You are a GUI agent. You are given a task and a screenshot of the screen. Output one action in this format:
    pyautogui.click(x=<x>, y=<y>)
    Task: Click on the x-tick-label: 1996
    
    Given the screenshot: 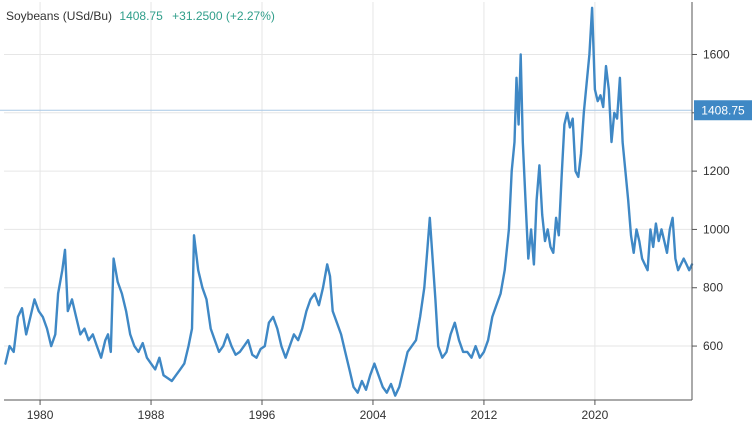 What is the action you would take?
    pyautogui.click(x=262, y=415)
    